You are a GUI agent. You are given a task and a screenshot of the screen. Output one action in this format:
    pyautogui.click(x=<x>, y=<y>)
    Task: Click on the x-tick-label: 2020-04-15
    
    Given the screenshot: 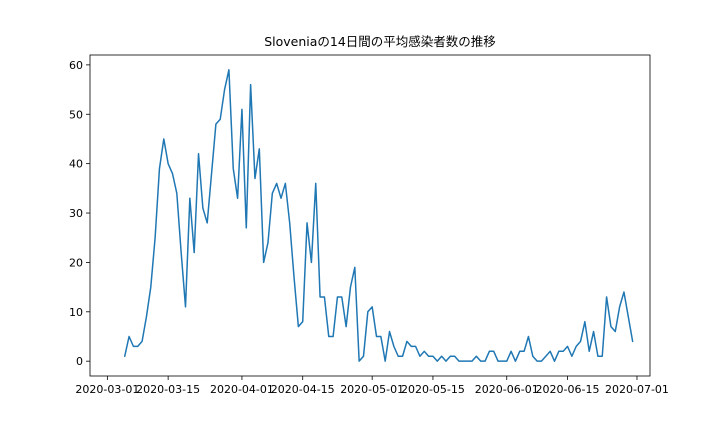 What is the action you would take?
    pyautogui.click(x=303, y=389)
    